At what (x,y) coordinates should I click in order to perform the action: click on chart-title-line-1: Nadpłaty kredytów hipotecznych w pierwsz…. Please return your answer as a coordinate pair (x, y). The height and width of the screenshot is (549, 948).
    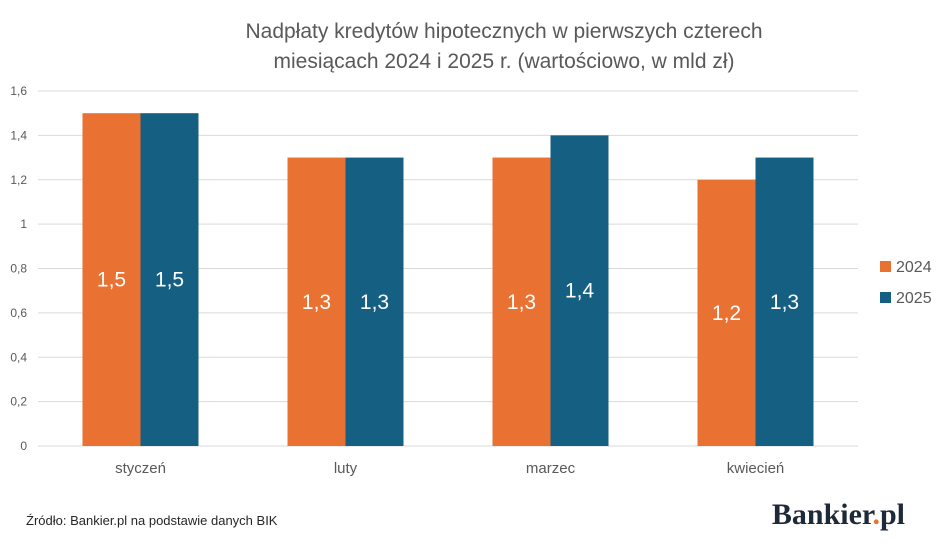
    Looking at the image, I should click on (503, 31).